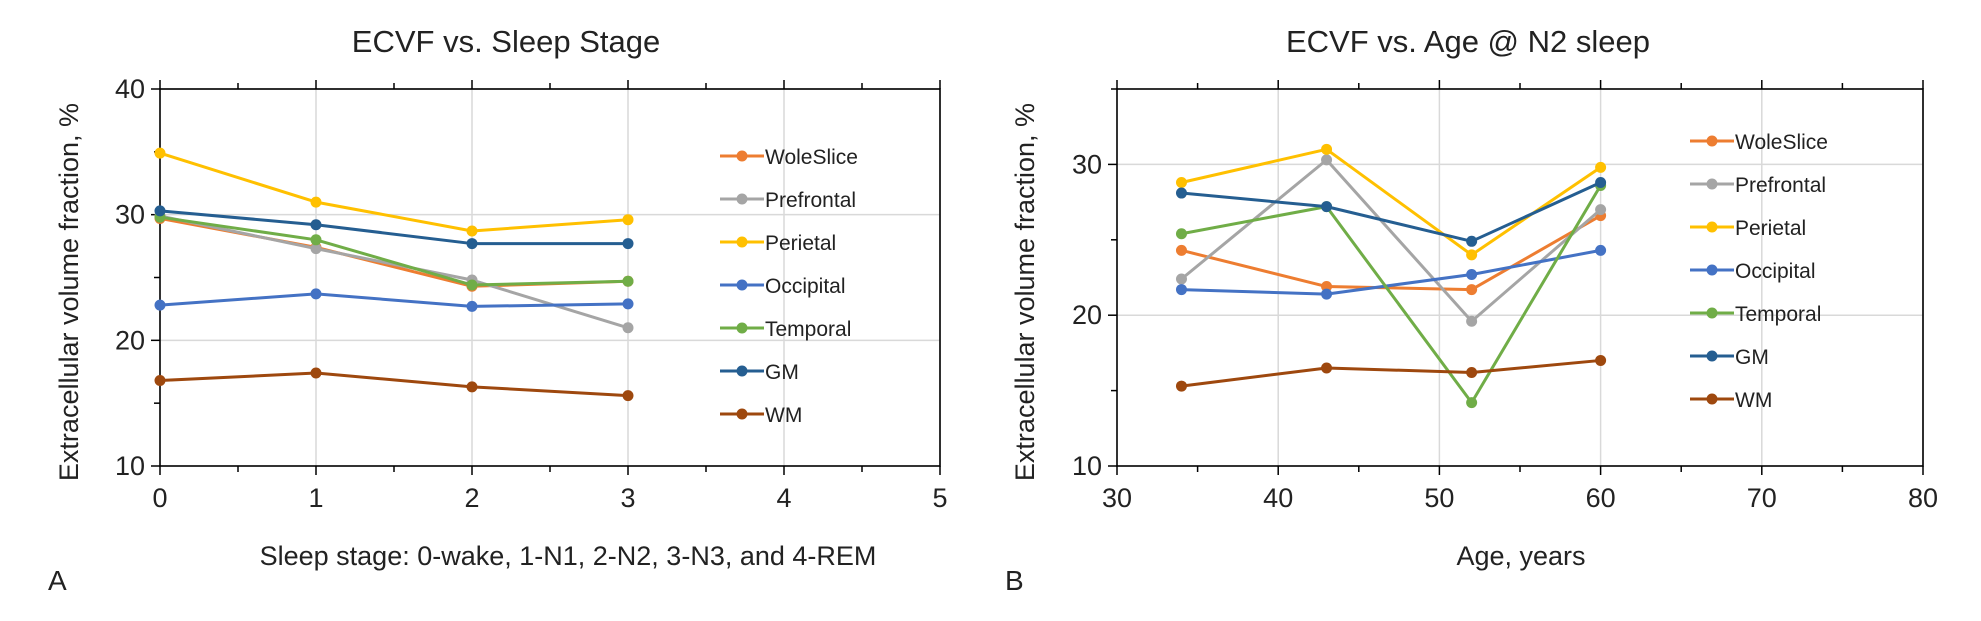 The width and height of the screenshot is (1981, 621). Describe the element at coordinates (1014, 580) in the screenshot. I see `panel-label: B` at that location.